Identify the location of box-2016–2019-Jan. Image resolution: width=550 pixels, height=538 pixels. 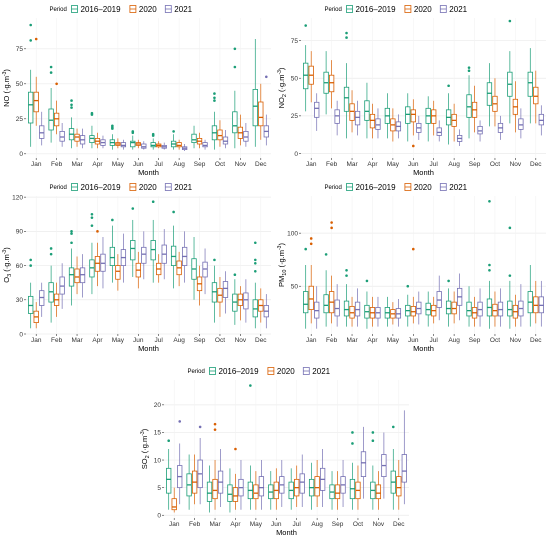
(169, 474).